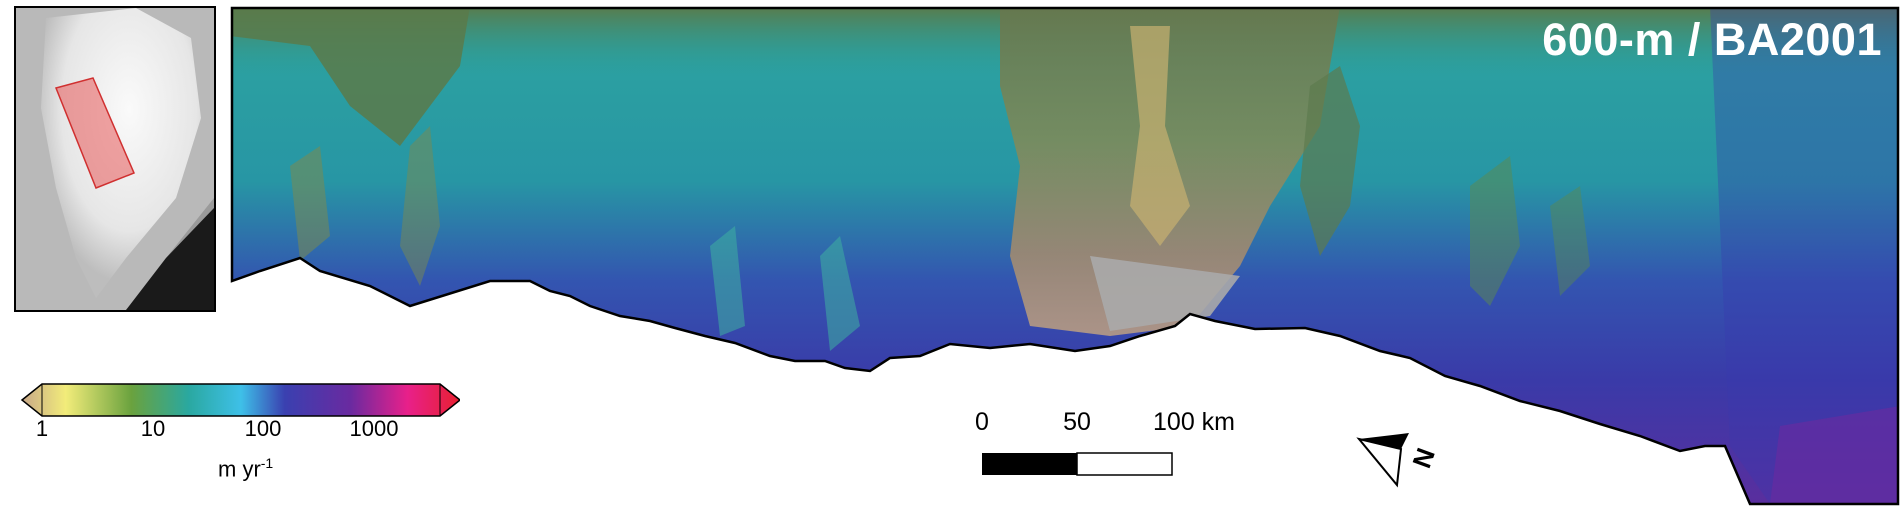  What do you see at coordinates (1029, 464) in the screenshot?
I see `scale-bar-black-segment` at bounding box center [1029, 464].